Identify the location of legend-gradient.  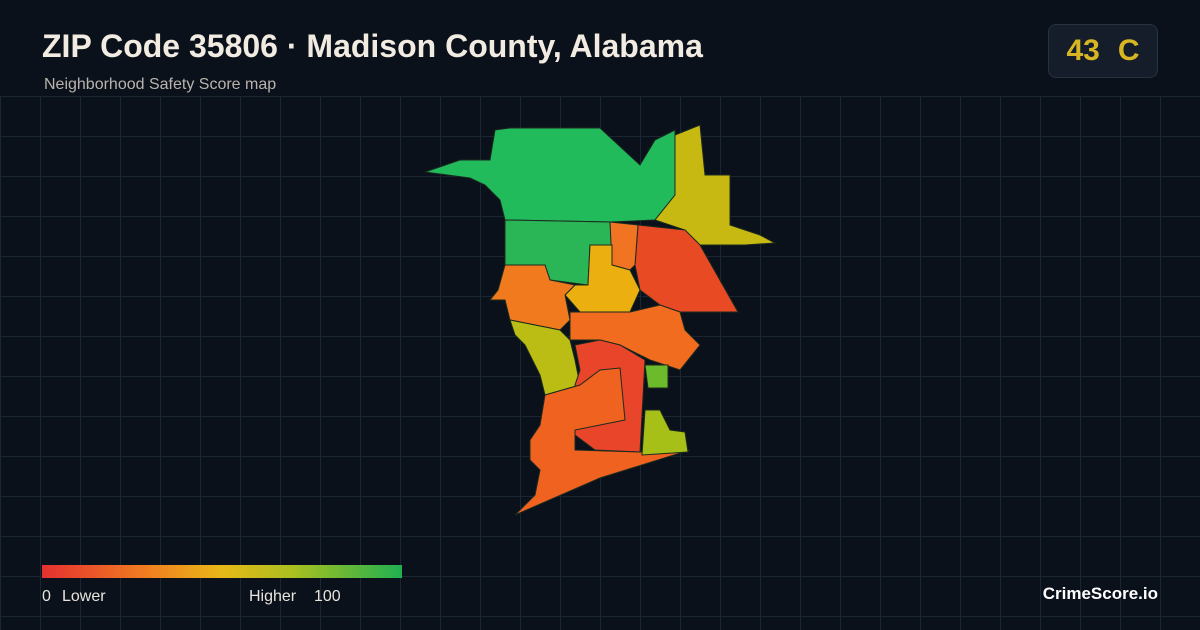
(222, 571).